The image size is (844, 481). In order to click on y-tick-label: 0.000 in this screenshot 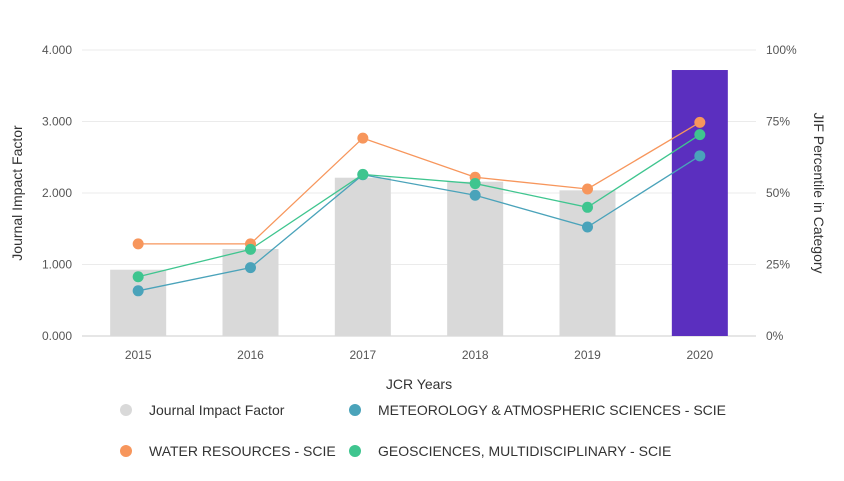, I will do `click(57, 336)`.